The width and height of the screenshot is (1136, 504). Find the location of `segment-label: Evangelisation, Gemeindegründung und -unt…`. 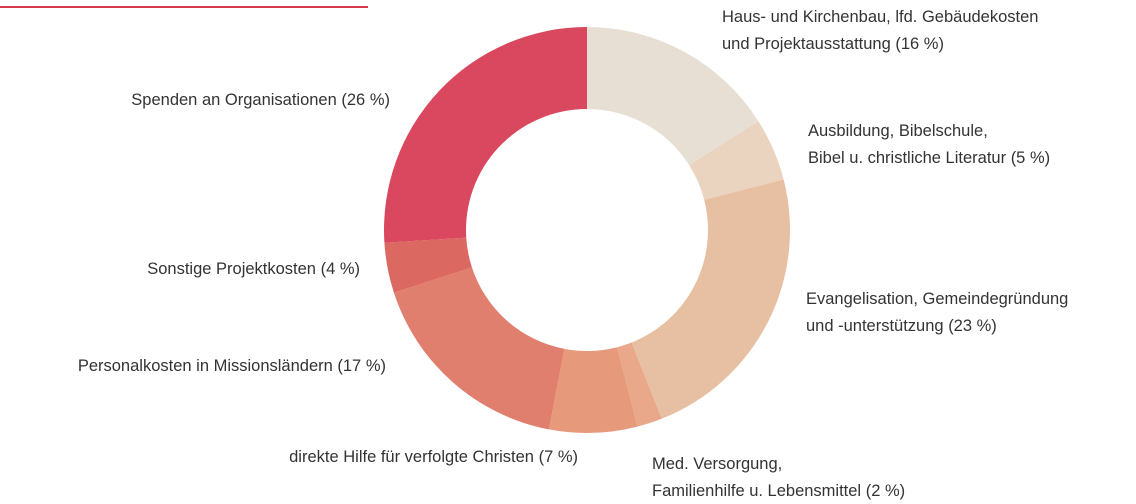

segment-label: Evangelisation, Gemeindegründung und -unt… is located at coordinates (937, 312).